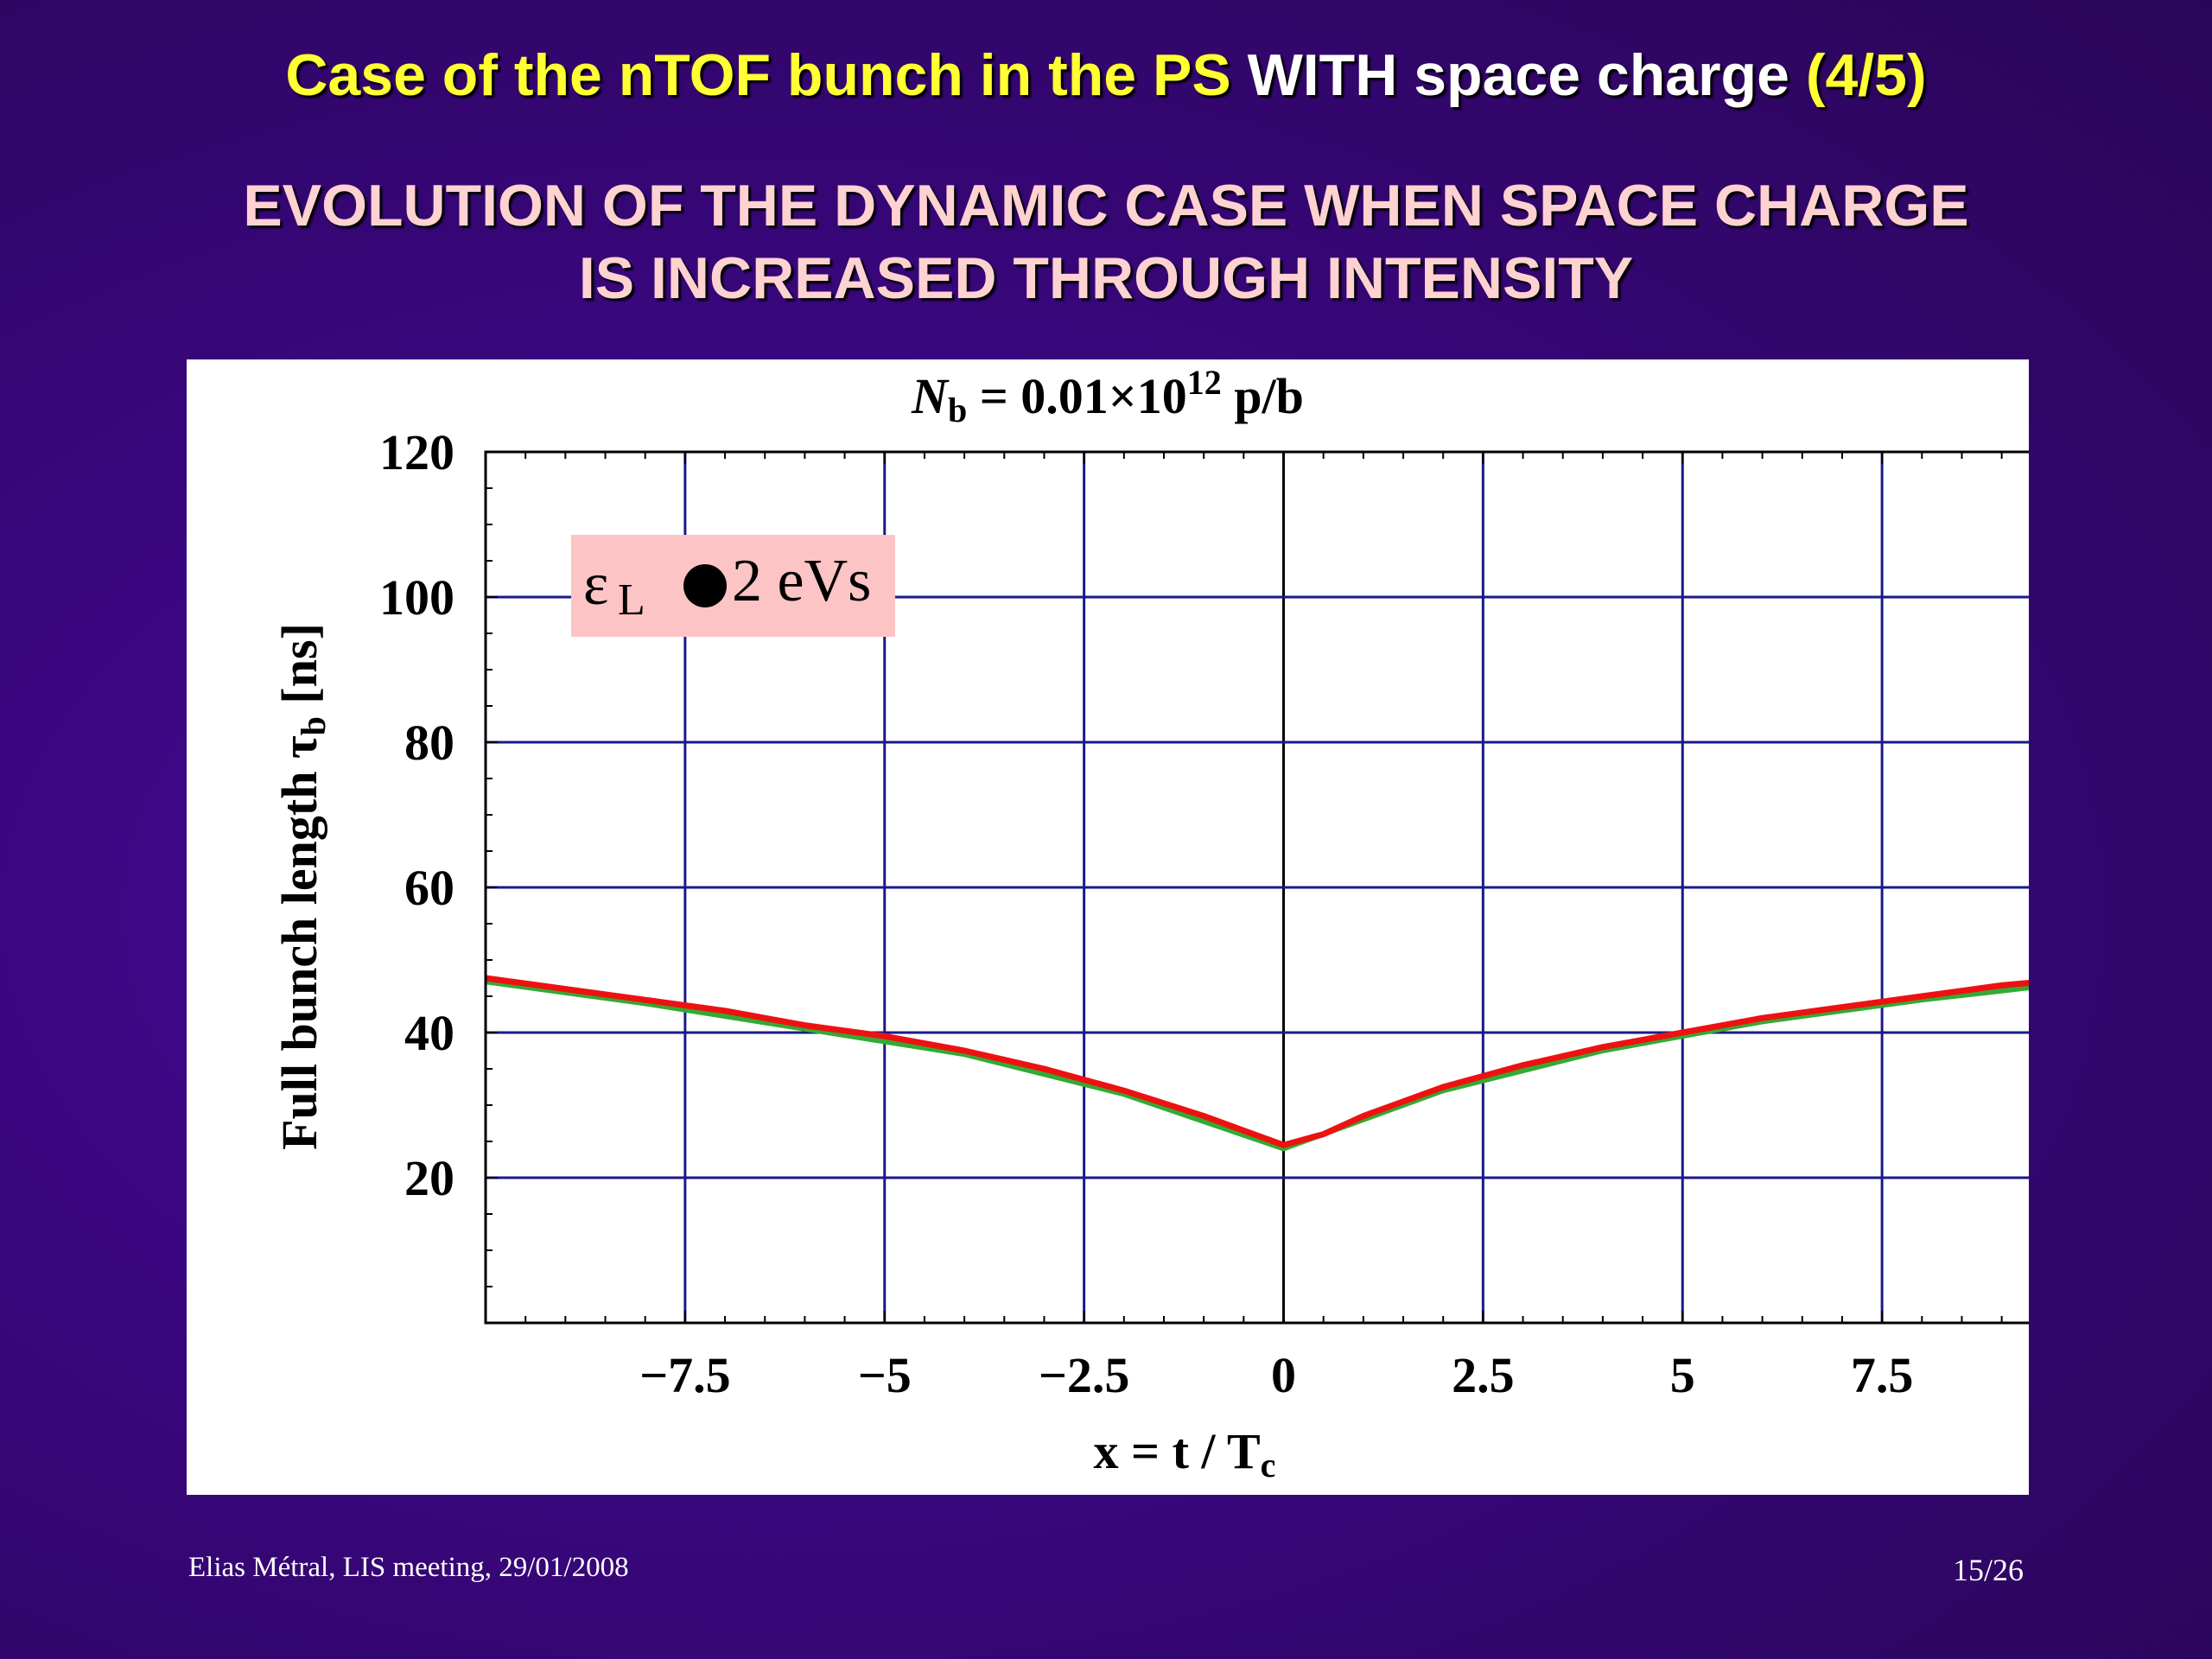 This screenshot has height=1659, width=2212. What do you see at coordinates (957, 410) in the screenshot?
I see `chart-title-sub: b` at bounding box center [957, 410].